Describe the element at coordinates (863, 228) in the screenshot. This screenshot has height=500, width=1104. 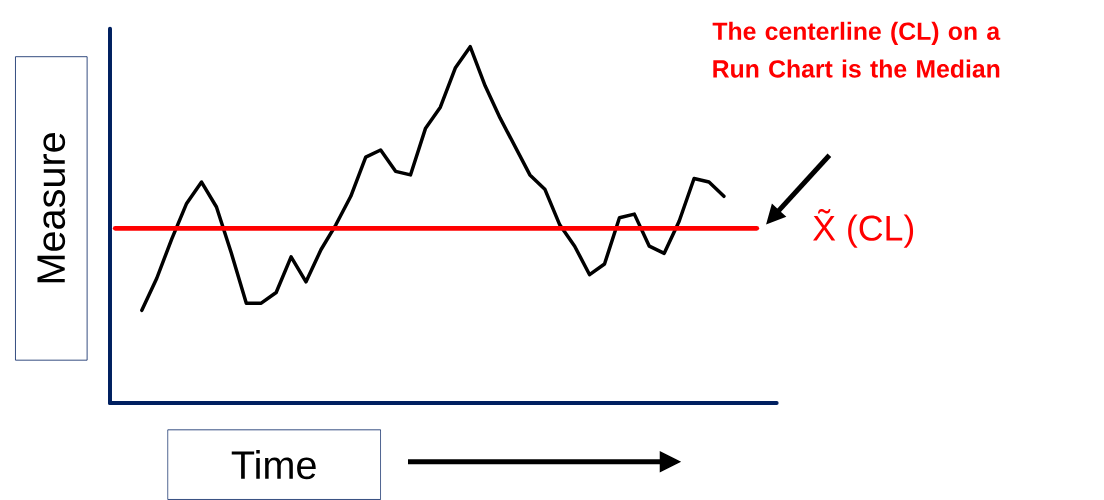
I see `ref-line-label: X̃ (CL)` at that location.